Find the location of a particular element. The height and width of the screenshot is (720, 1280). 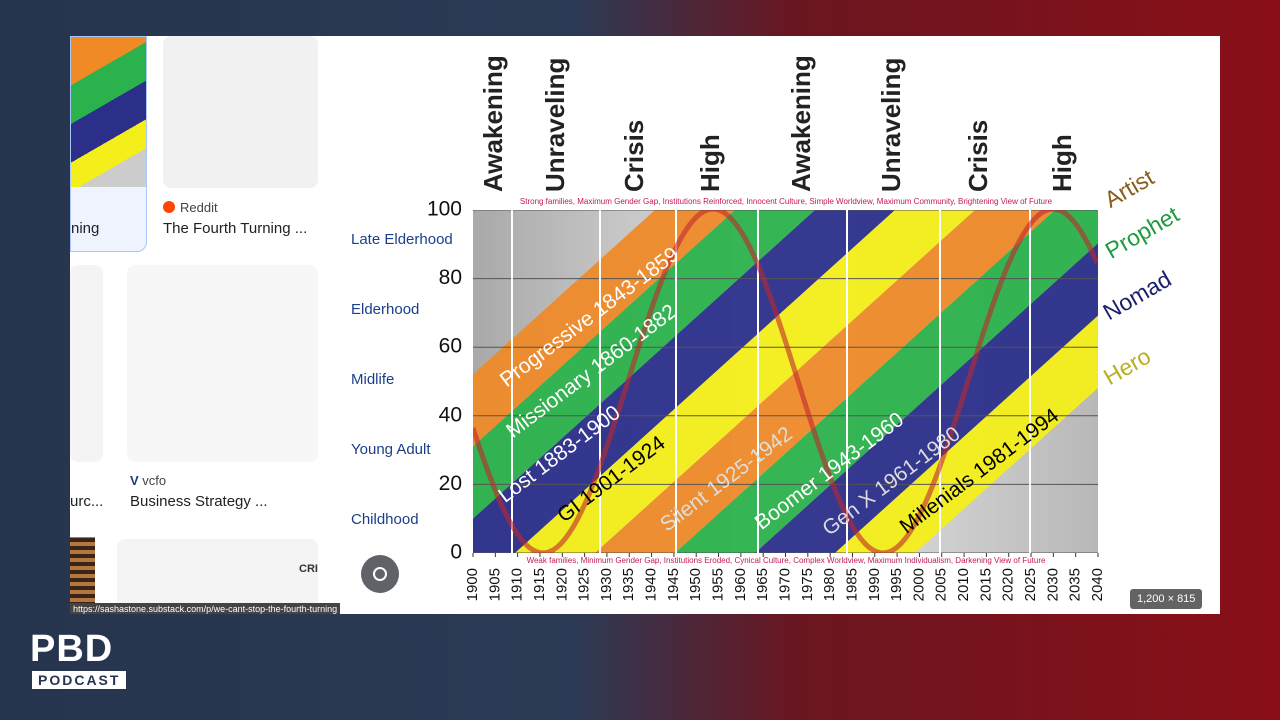

x-tick-label: 2030 is located at coordinates (1052, 584).